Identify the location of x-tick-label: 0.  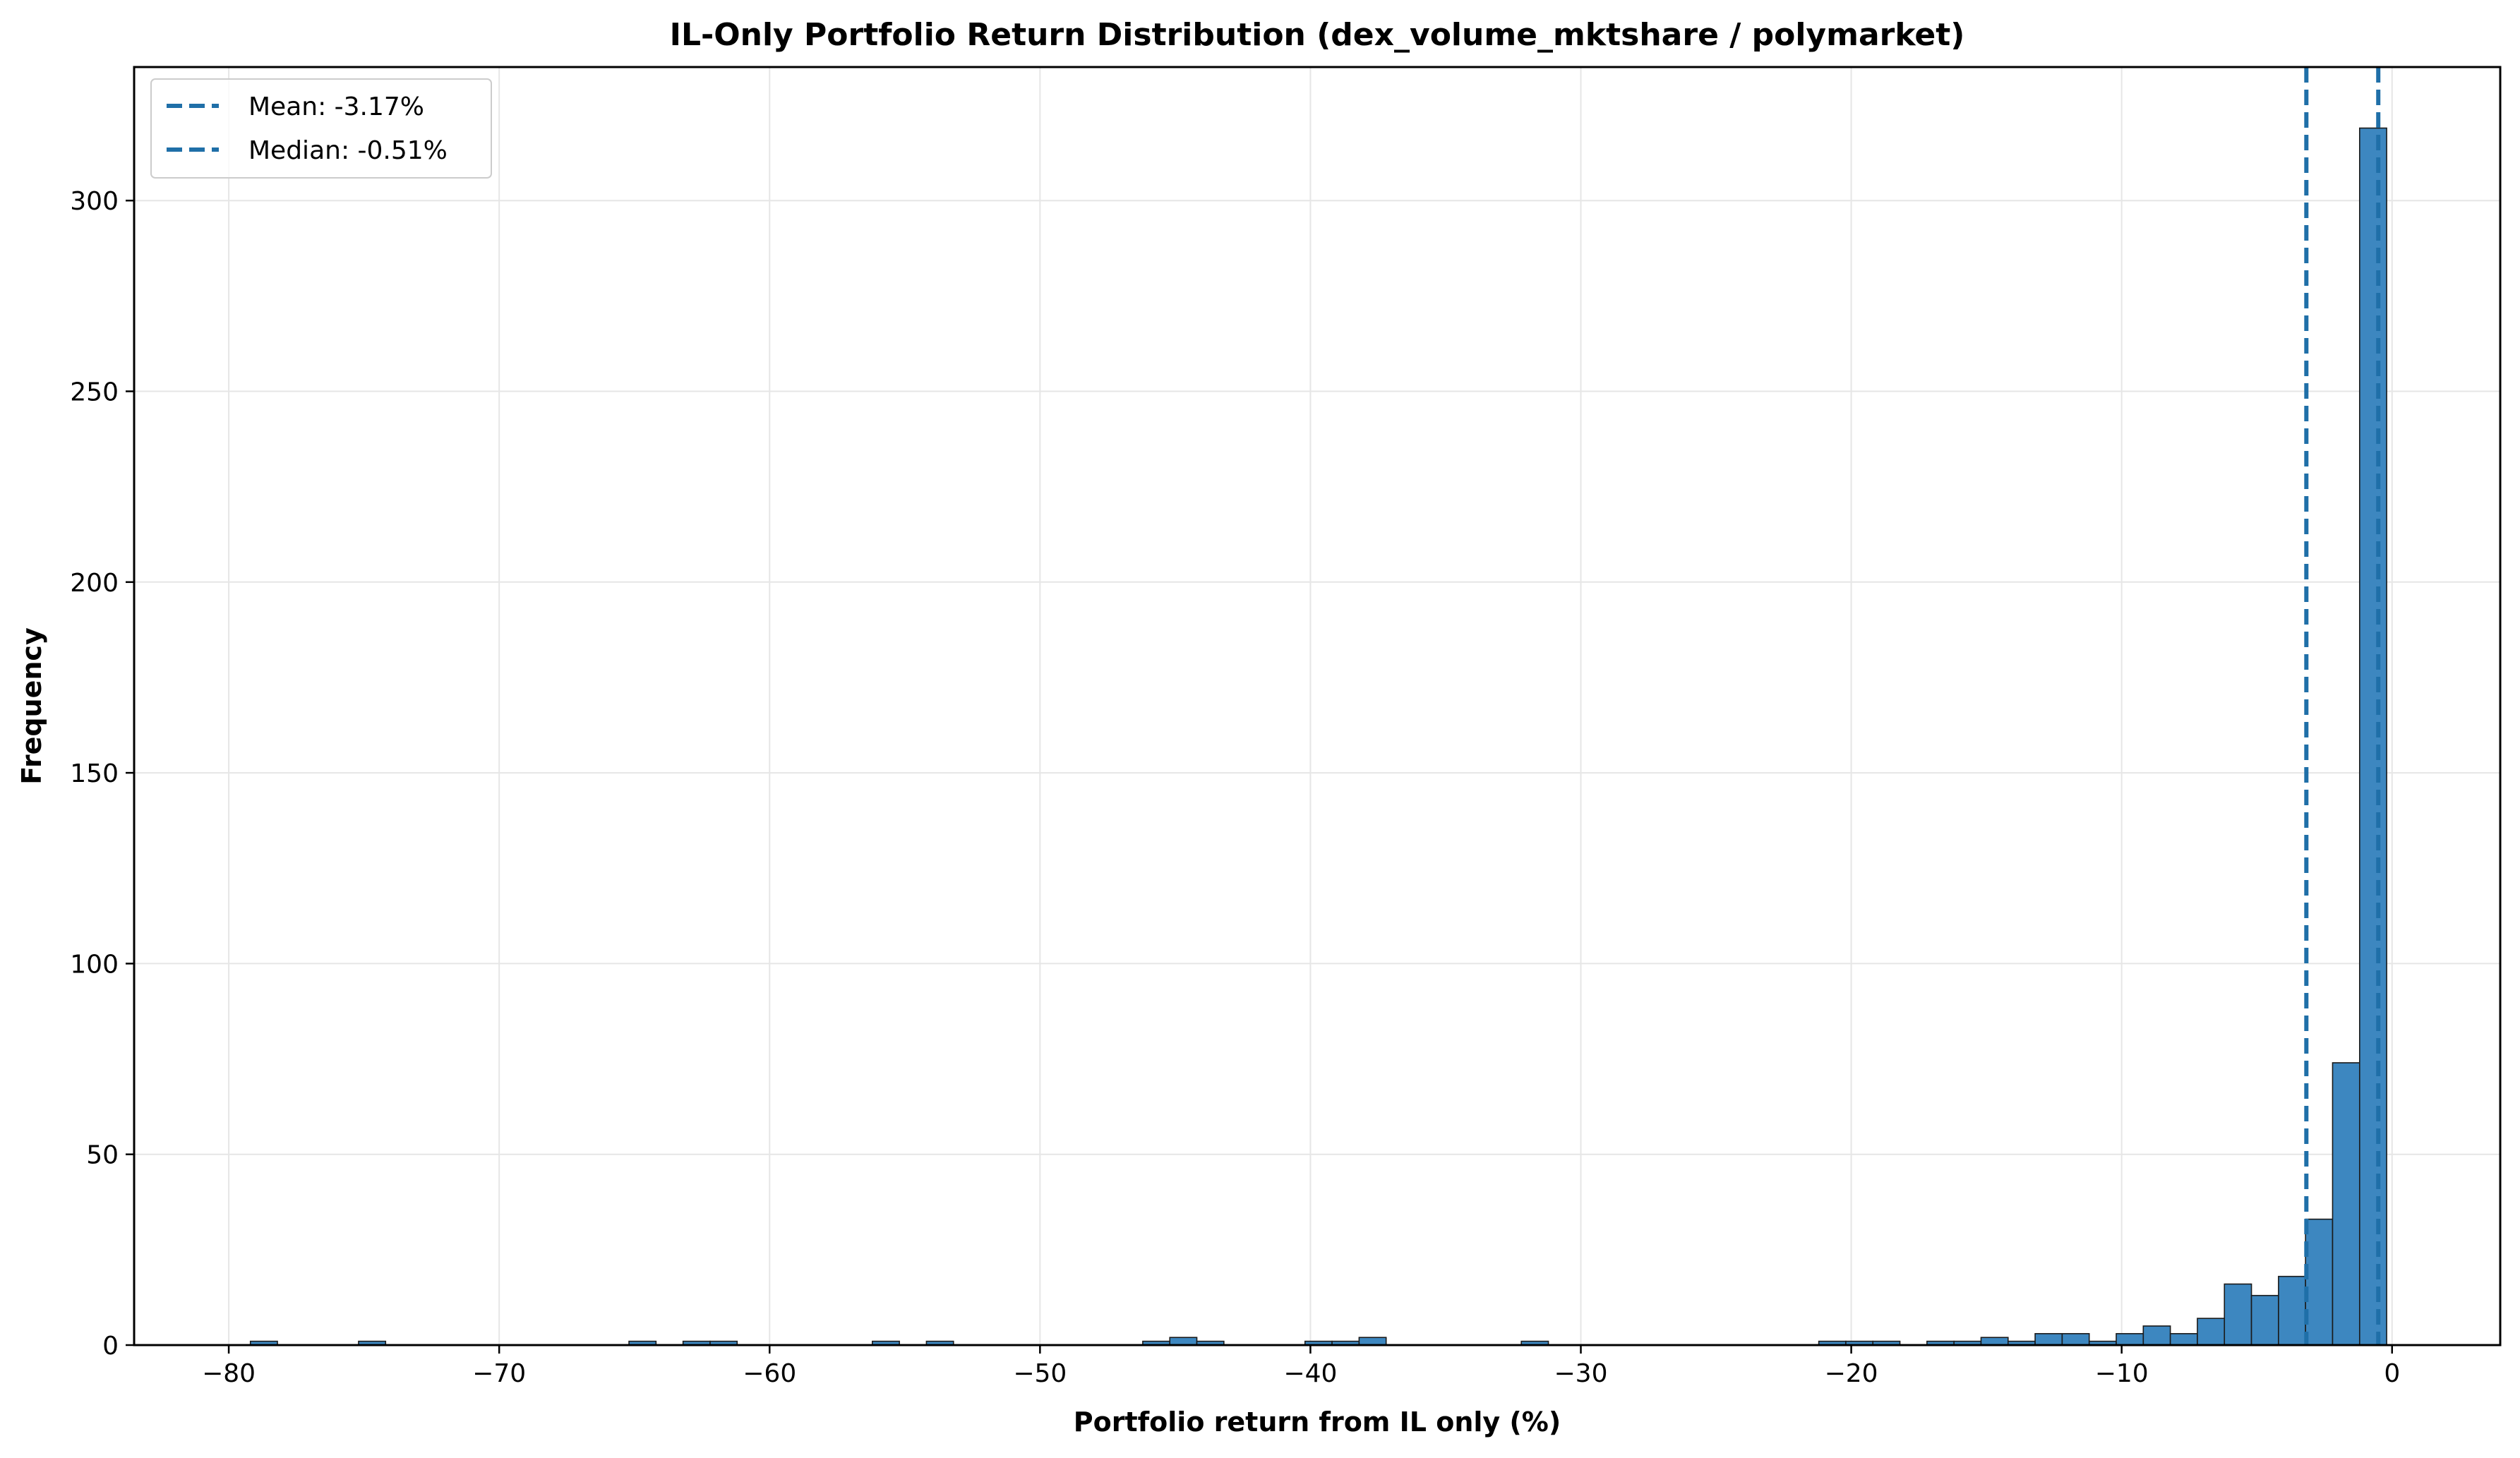
(2392, 1373).